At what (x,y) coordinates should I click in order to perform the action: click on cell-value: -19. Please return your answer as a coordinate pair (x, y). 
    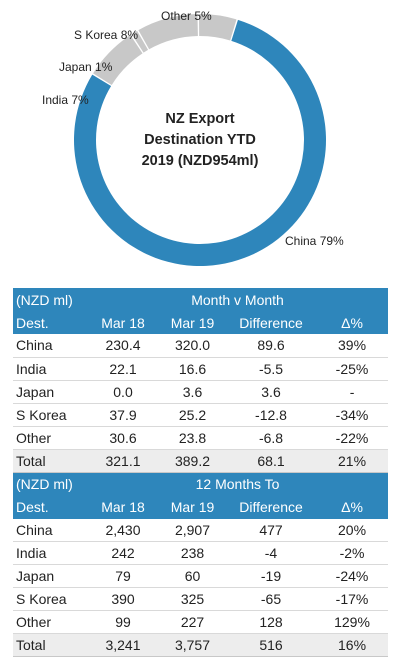
    Looking at the image, I should click on (271, 576).